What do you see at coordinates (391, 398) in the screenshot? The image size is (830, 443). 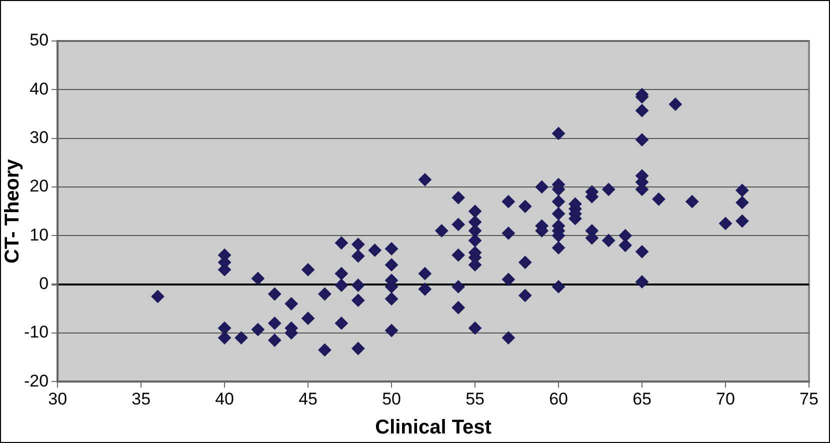 I see `x-tick-label: 50` at bounding box center [391, 398].